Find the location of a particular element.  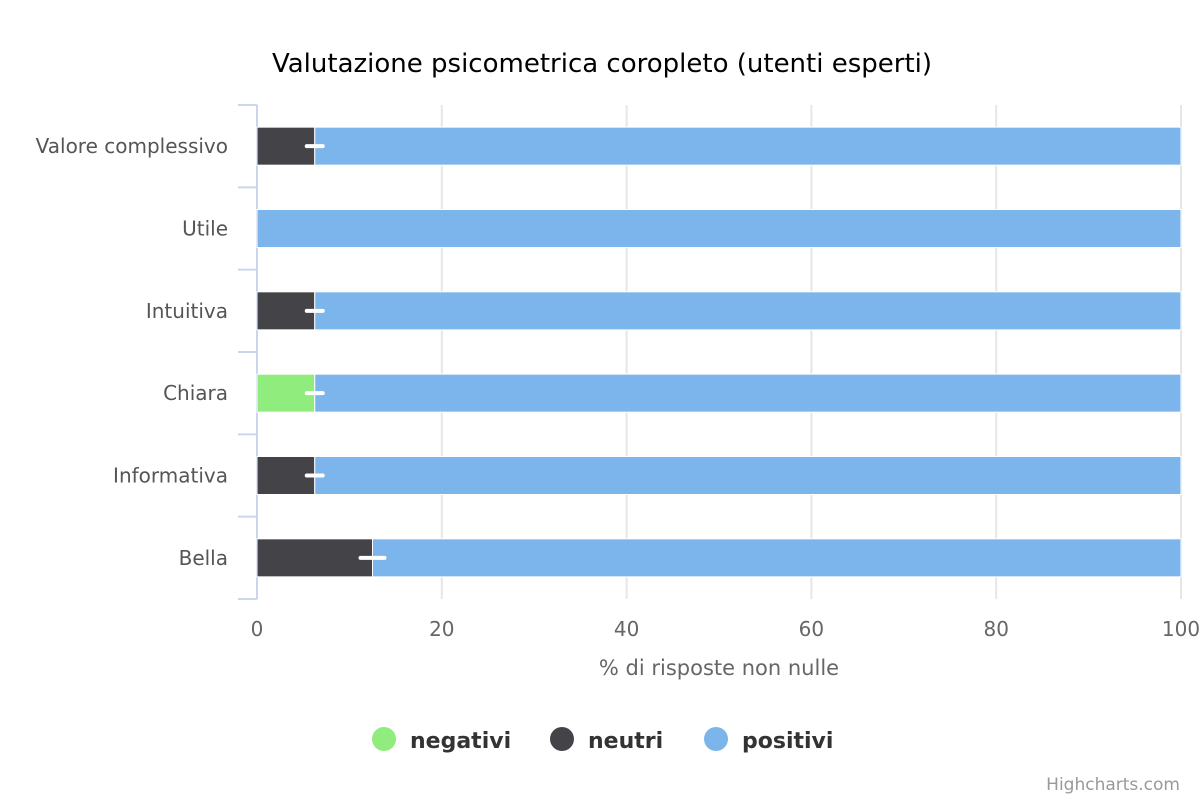

value-axis-ticks: 0 20 40 60 80 100 is located at coordinates (725, 629).